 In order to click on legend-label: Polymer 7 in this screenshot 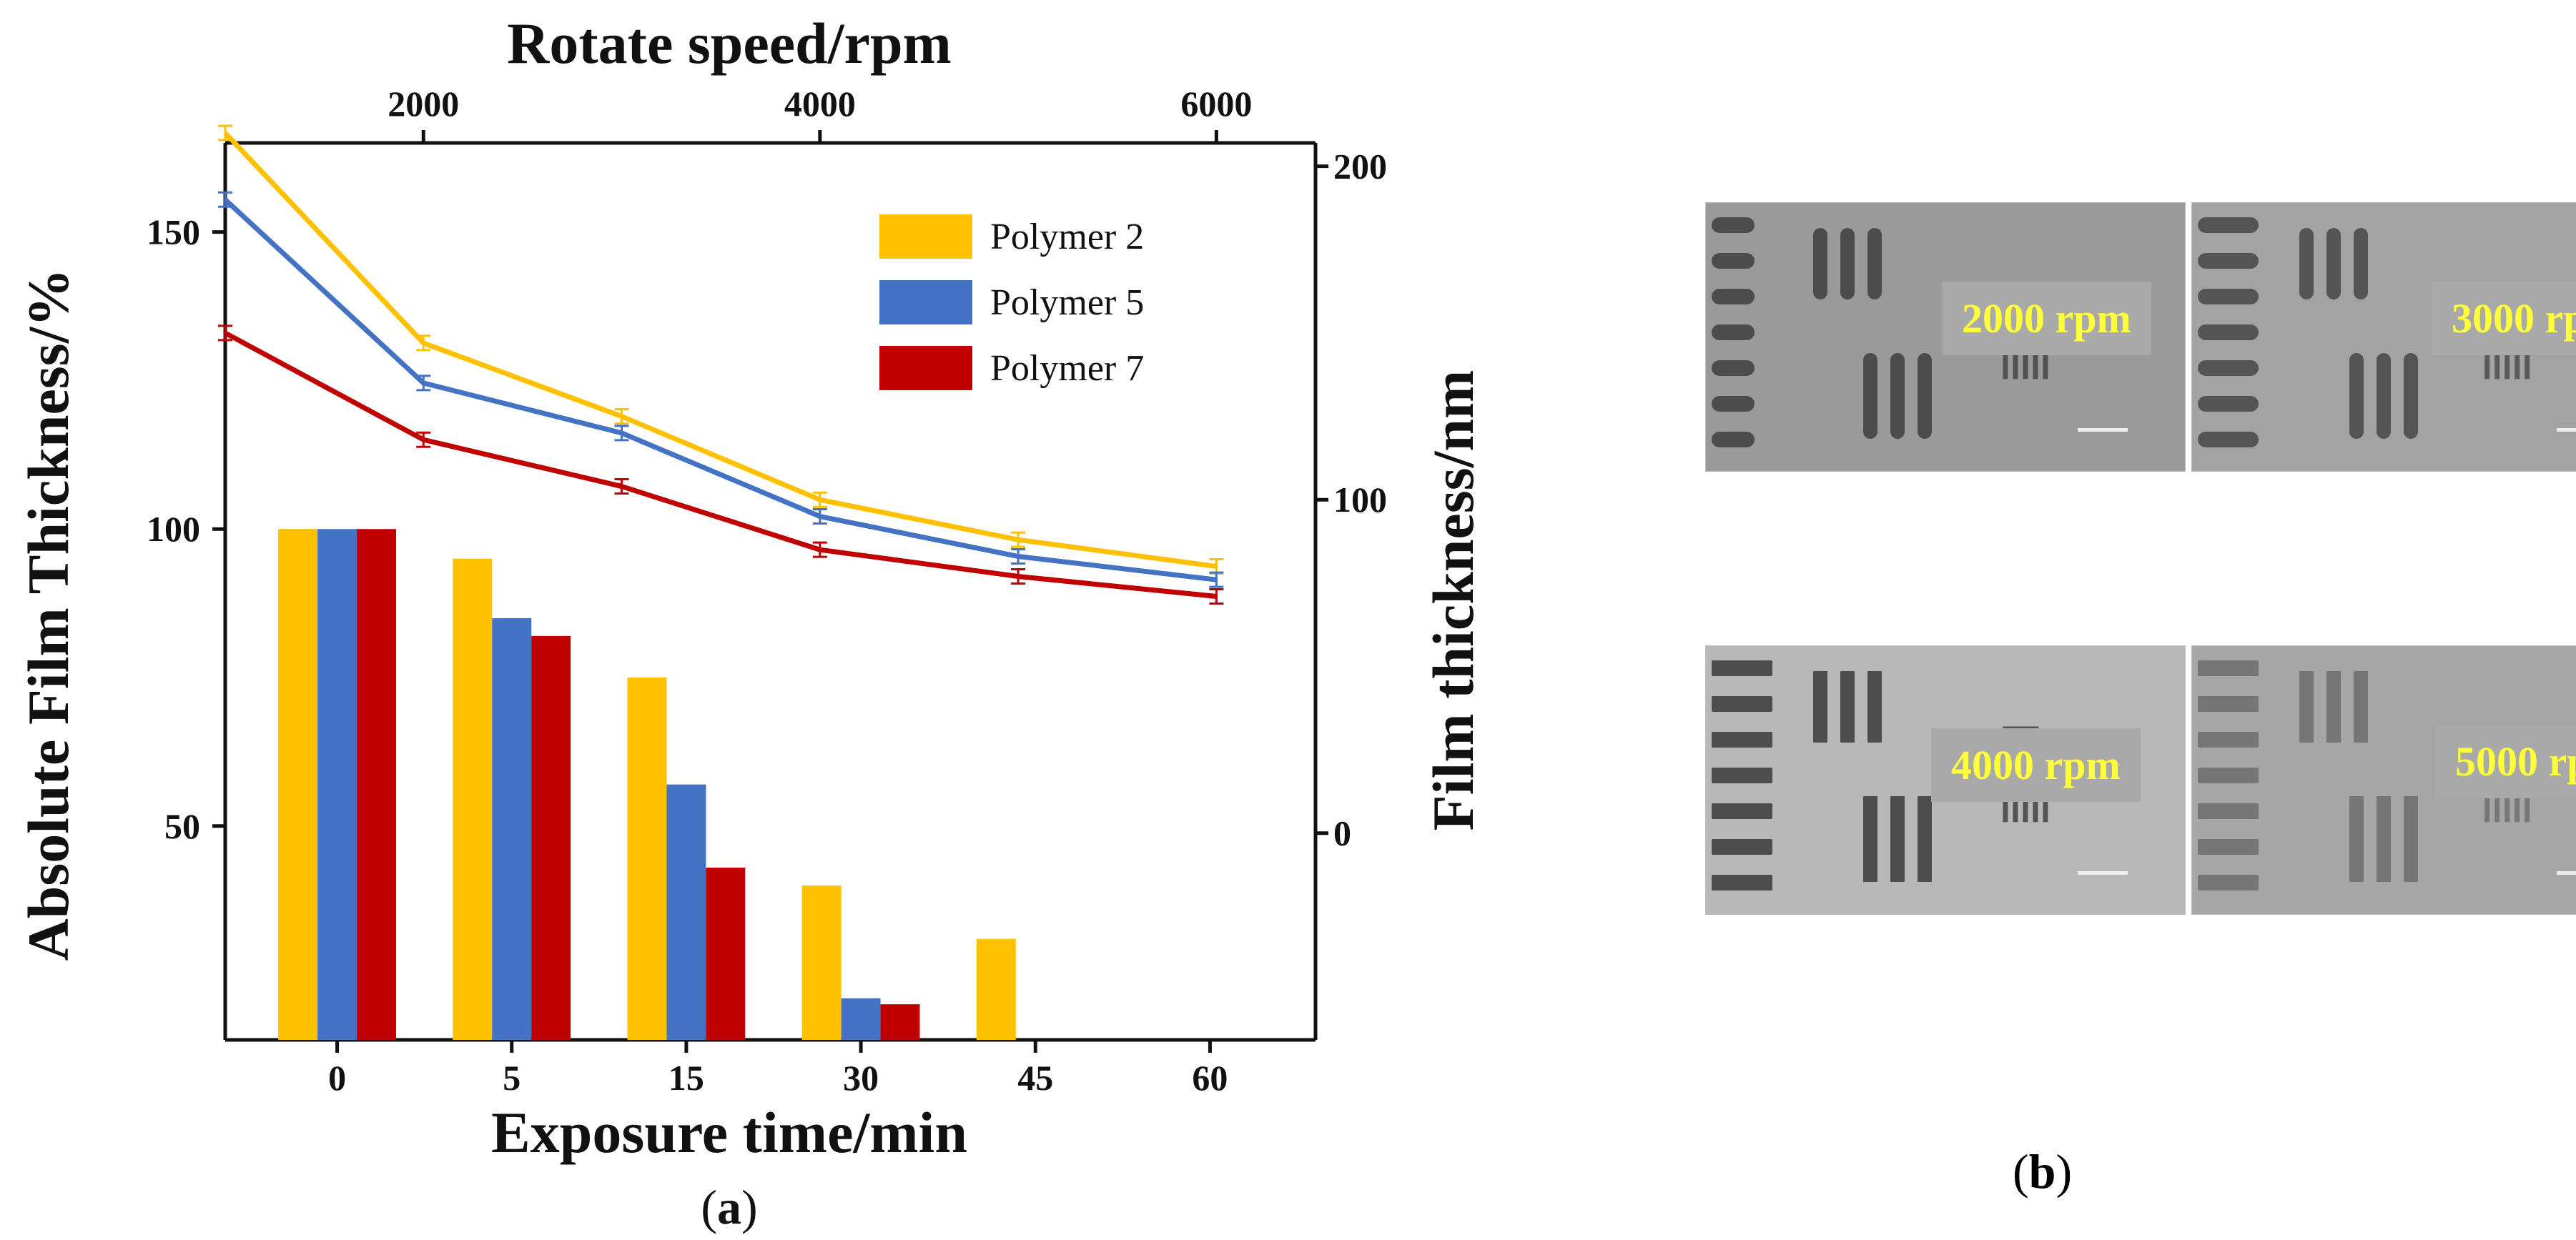, I will do `click(1067, 368)`.